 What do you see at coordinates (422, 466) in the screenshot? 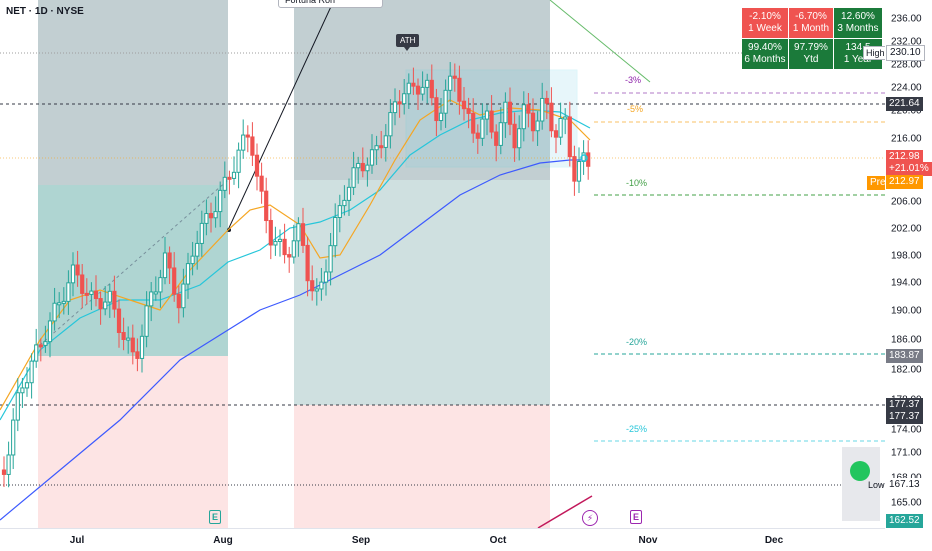
I see `red-zone-sept` at bounding box center [422, 466].